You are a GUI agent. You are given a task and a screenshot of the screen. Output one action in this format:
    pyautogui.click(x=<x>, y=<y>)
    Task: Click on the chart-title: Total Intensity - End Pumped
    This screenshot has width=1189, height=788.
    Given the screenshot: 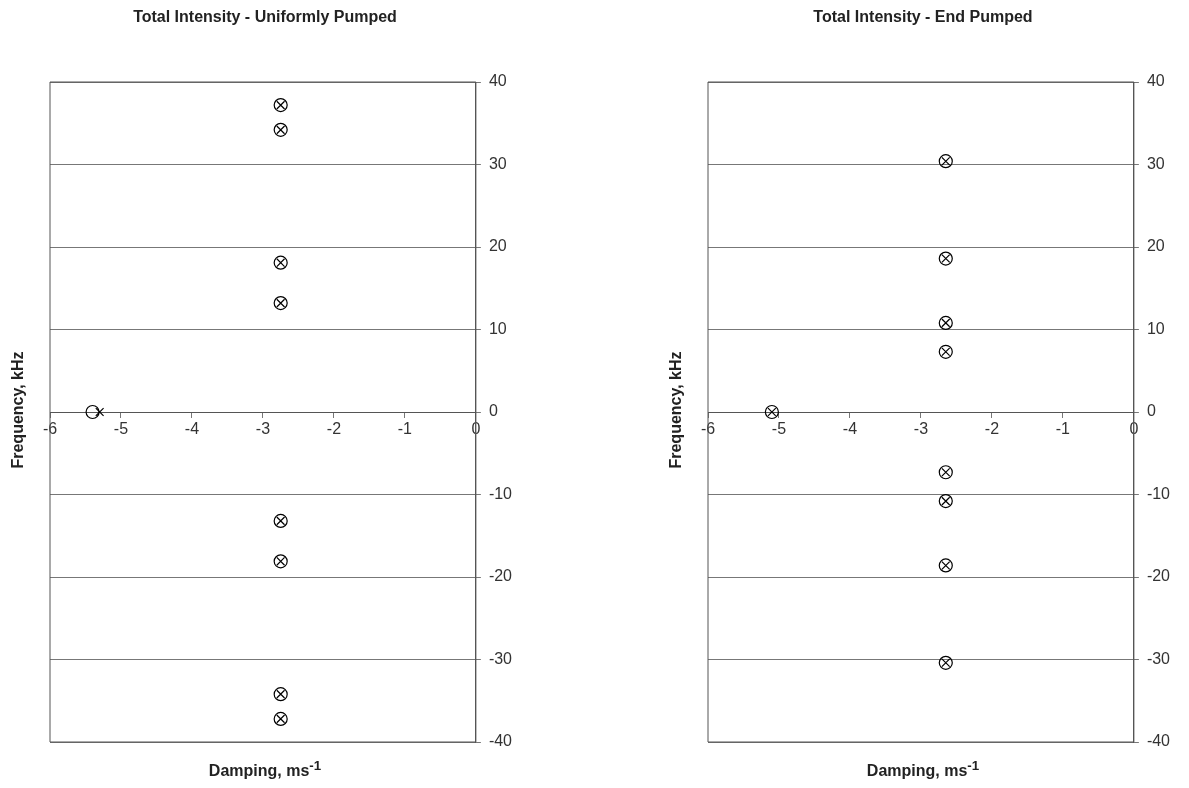 What is the action you would take?
    pyautogui.click(x=923, y=17)
    